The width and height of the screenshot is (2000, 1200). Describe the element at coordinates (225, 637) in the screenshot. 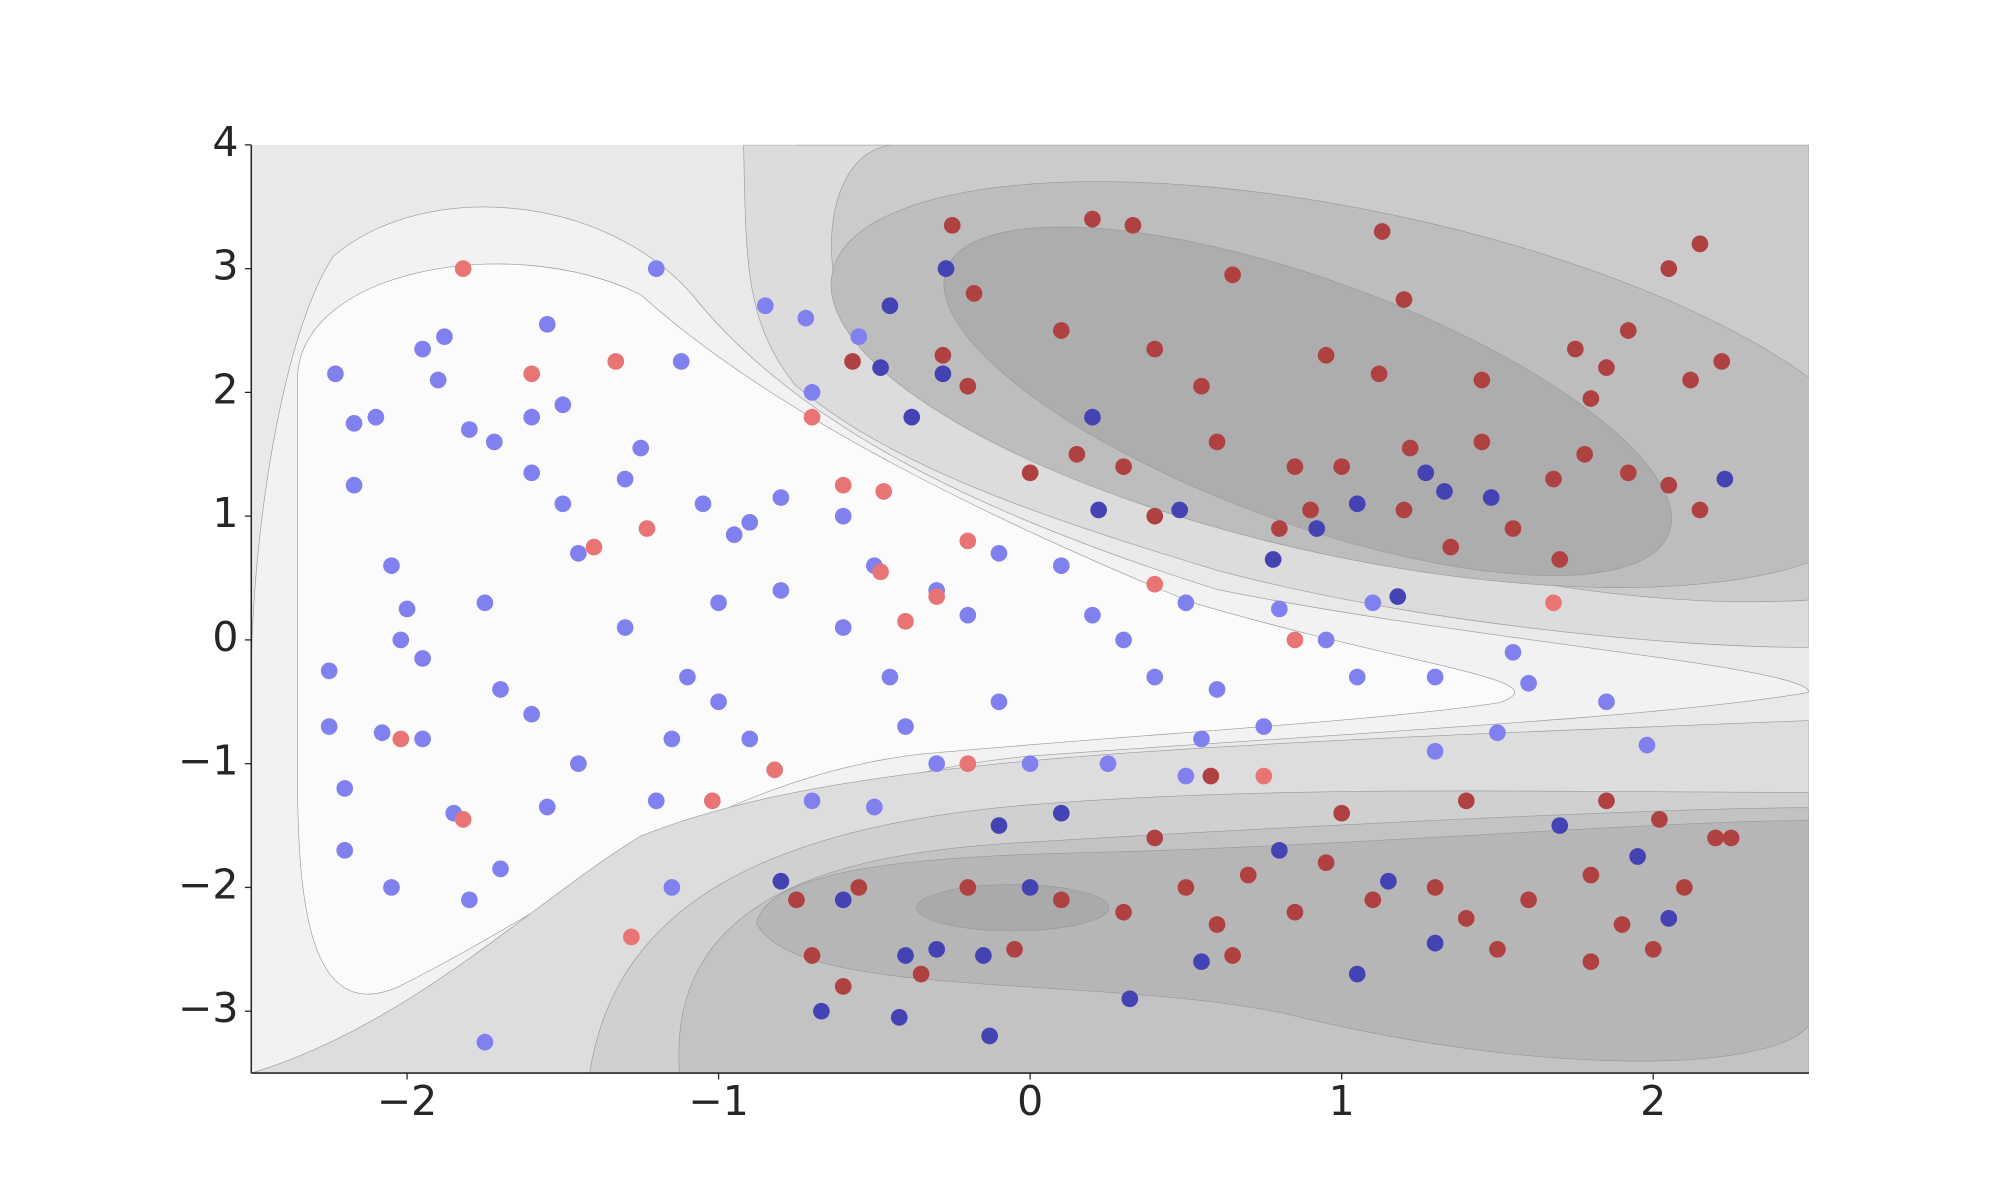

I see `y-tick-label: 0` at that location.